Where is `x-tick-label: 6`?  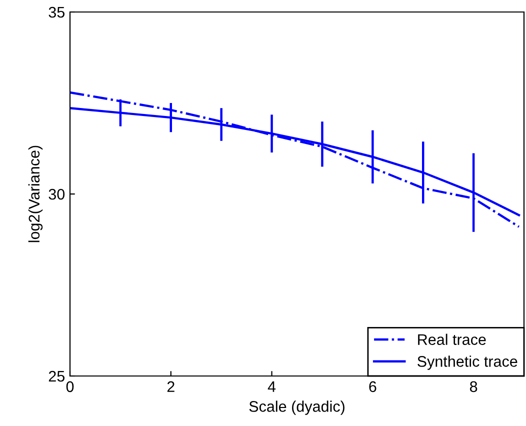
x-tick-label: 6 is located at coordinates (372, 386).